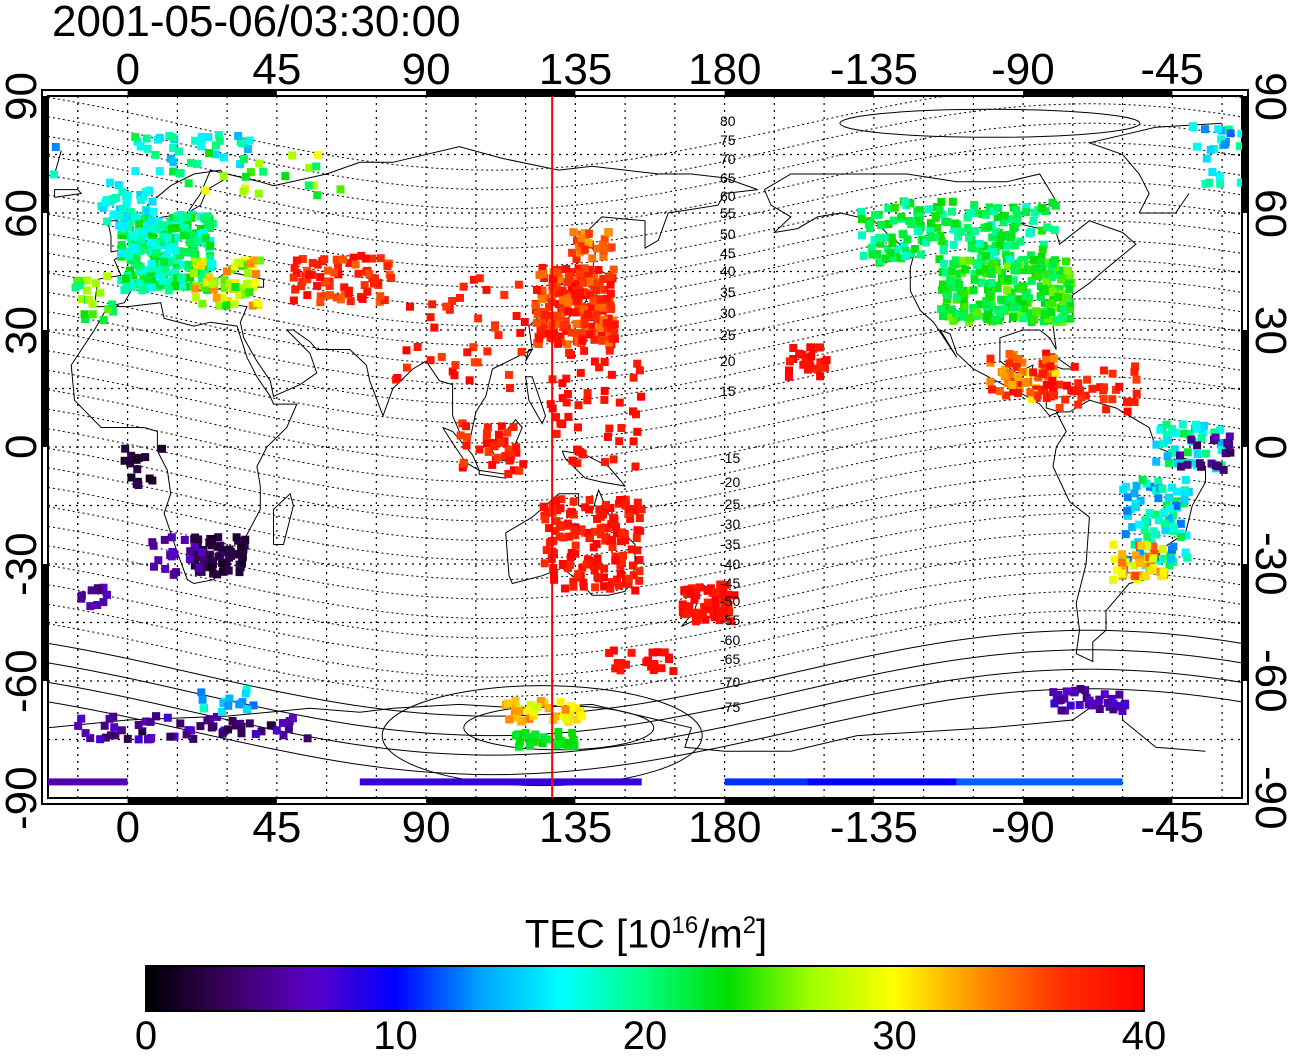 Image resolution: width=1292 pixels, height=1058 pixels. What do you see at coordinates (725, 827) in the screenshot?
I see `bottom-lon-tick-label: 180` at bounding box center [725, 827].